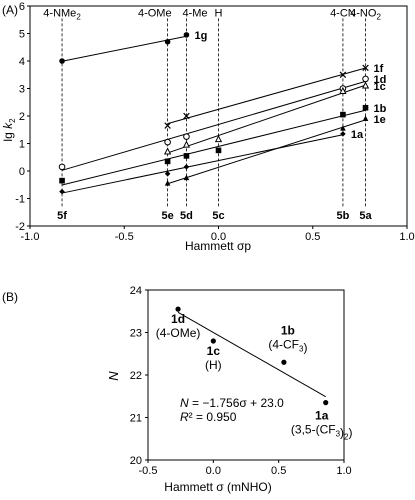  I want to click on series-line-1b, so click(213, 147).